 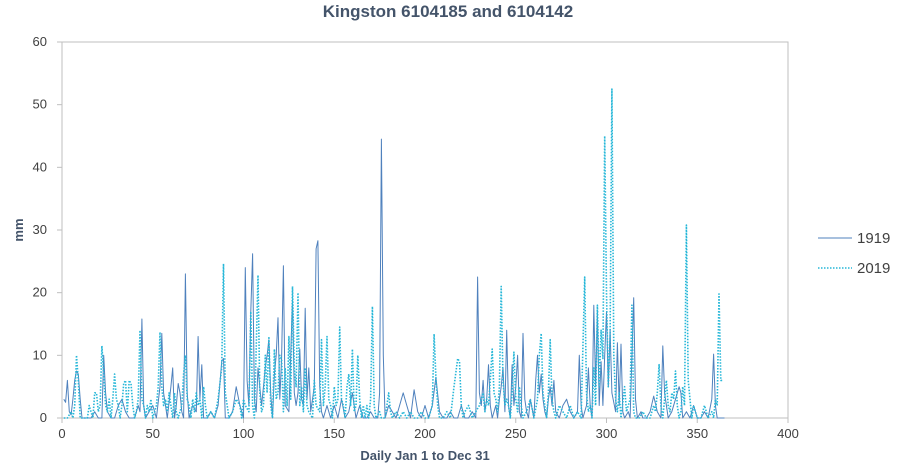 I want to click on x-tick-label-6: 150, so click(x=334, y=433).